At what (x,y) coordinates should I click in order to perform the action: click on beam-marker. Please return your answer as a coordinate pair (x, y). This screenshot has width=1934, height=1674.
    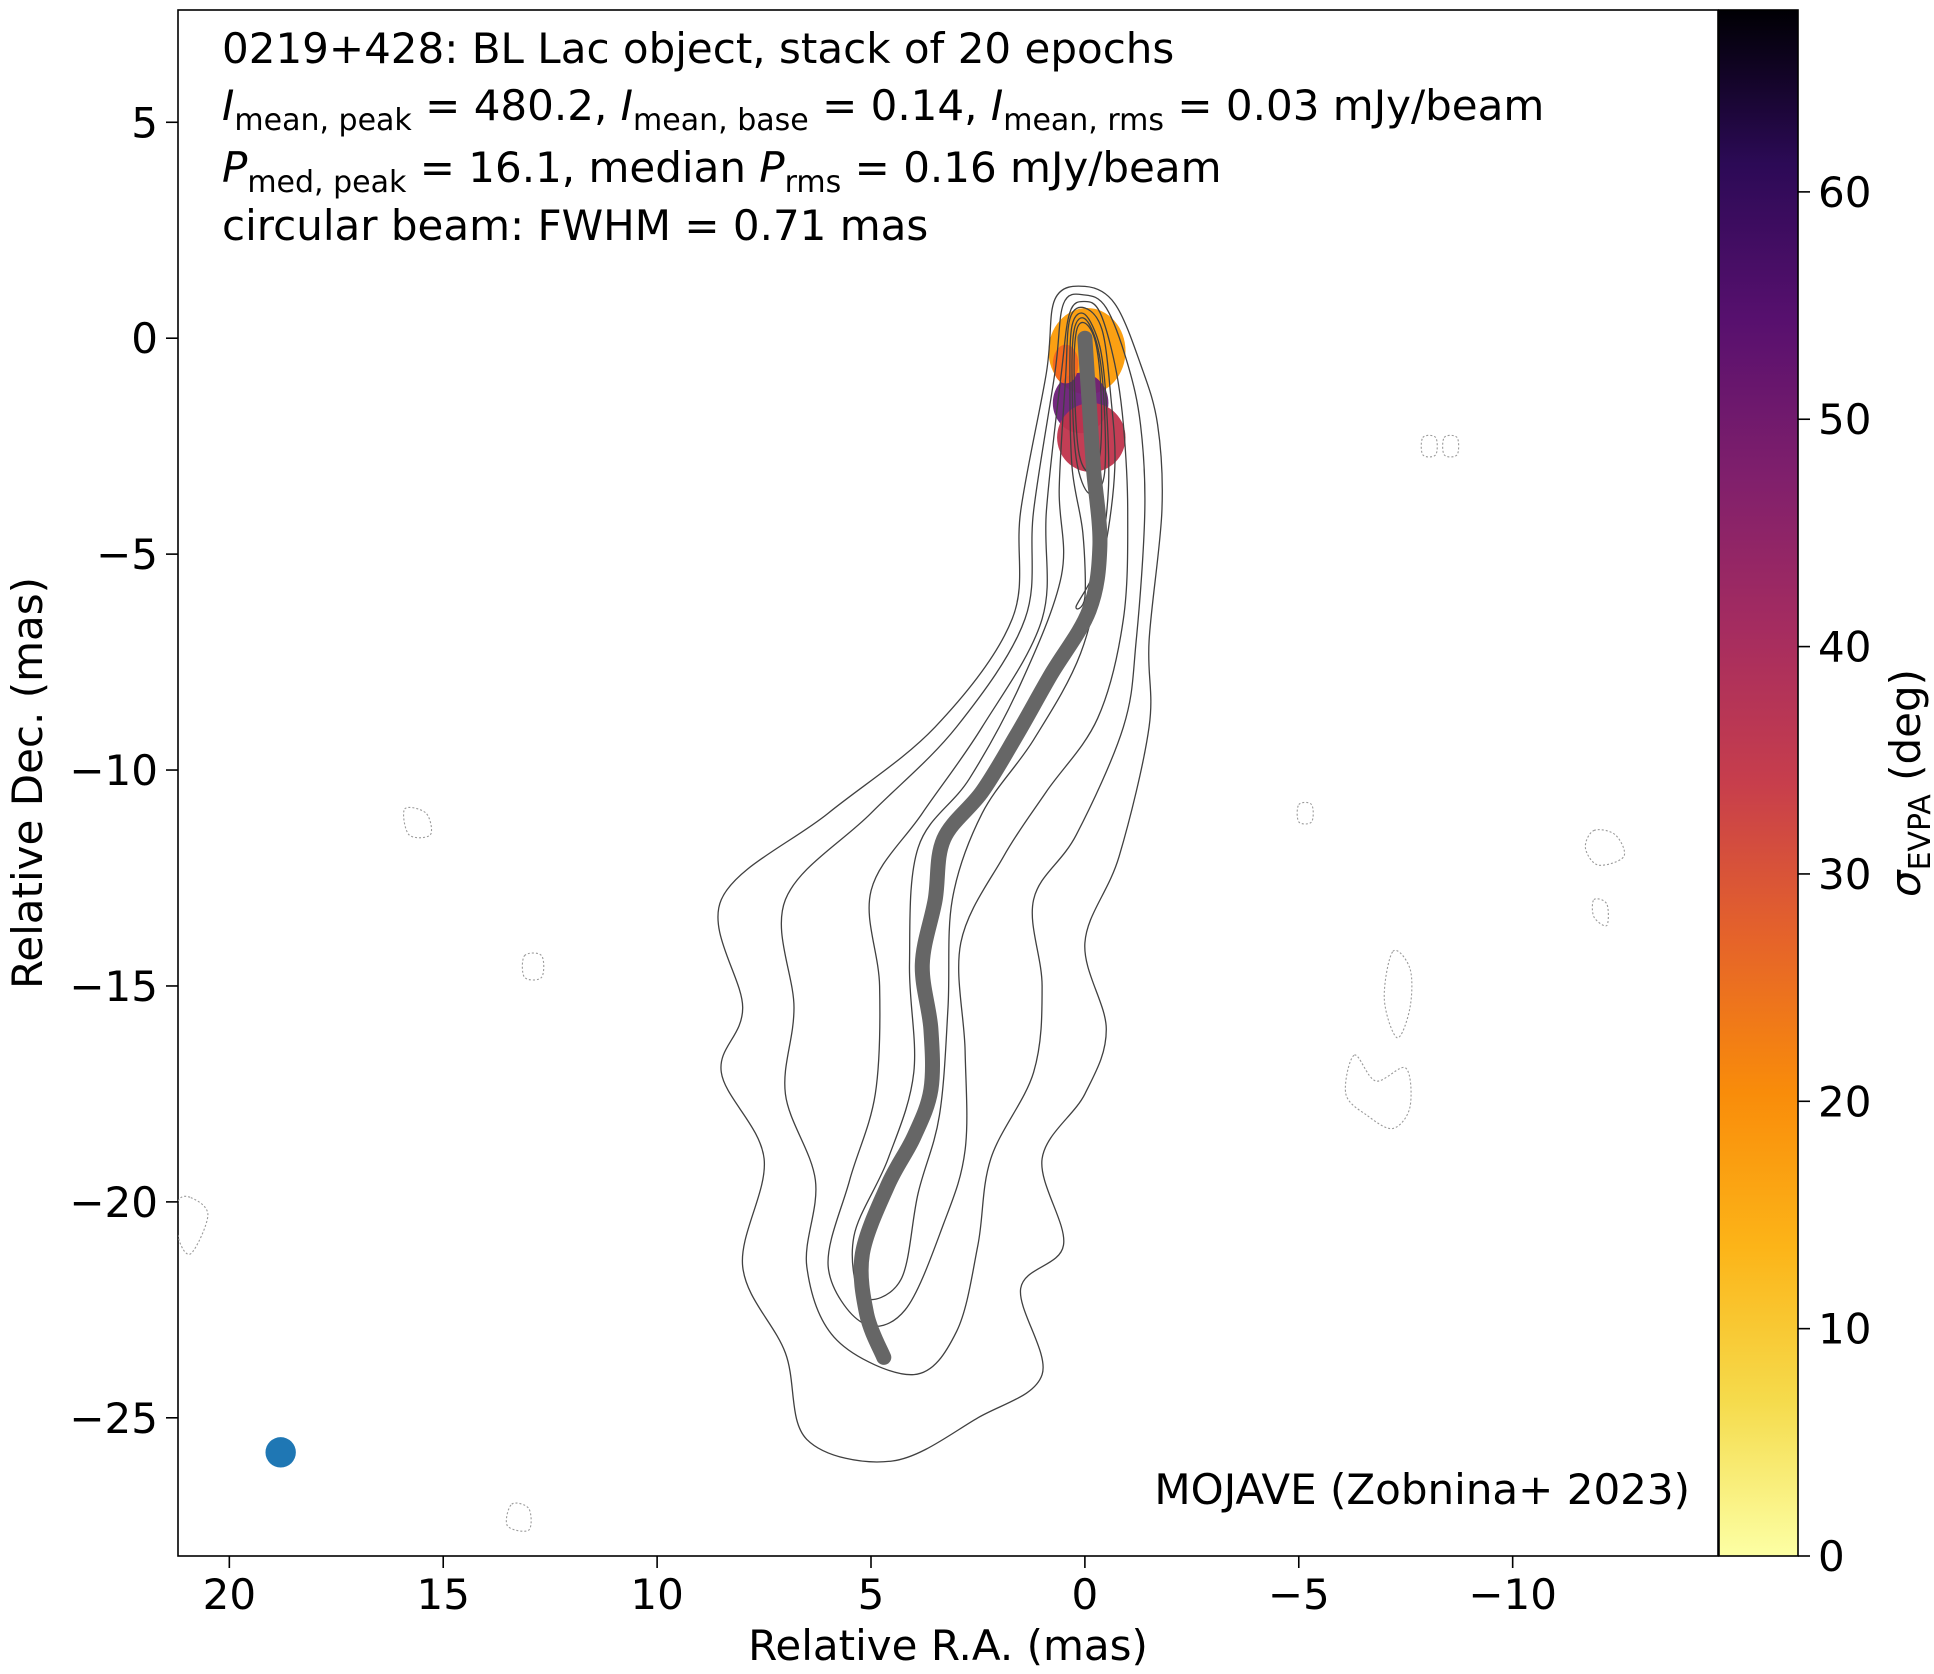
    Looking at the image, I should click on (280, 1452).